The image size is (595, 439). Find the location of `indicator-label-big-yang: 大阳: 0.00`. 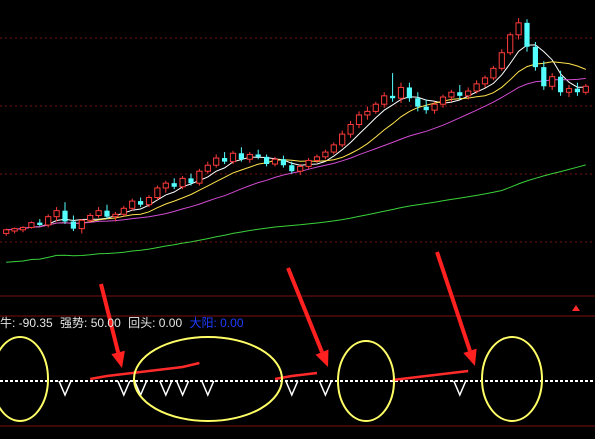

indicator-label-big-yang: 大阳: 0.00 is located at coordinates (216, 323).